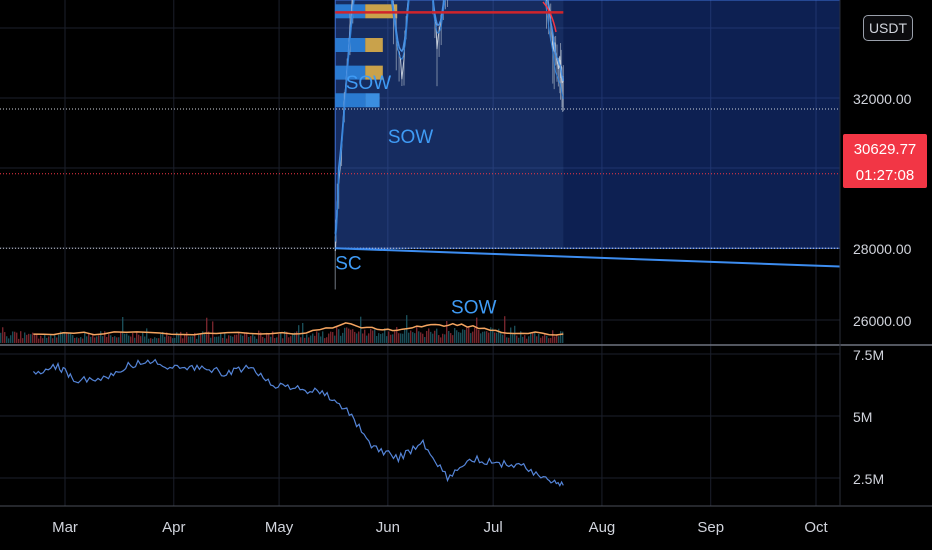 This screenshot has height=550, width=932. Describe the element at coordinates (710, 527) in the screenshot. I see `time-tick-sep: Sep` at that location.